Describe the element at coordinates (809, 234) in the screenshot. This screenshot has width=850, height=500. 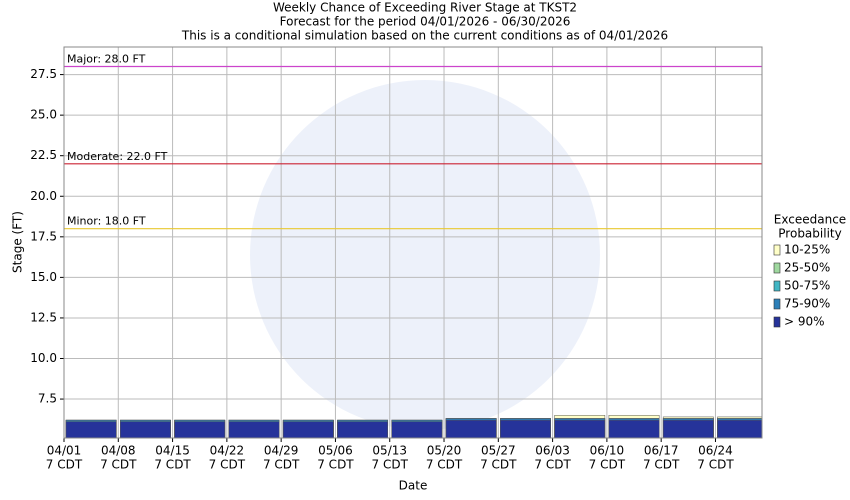
I see `legend-title: Probability` at that location.